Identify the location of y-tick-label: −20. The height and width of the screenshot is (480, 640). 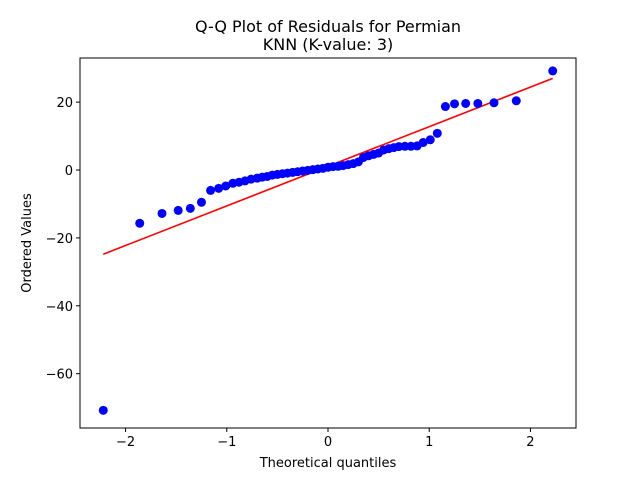
(59, 239).